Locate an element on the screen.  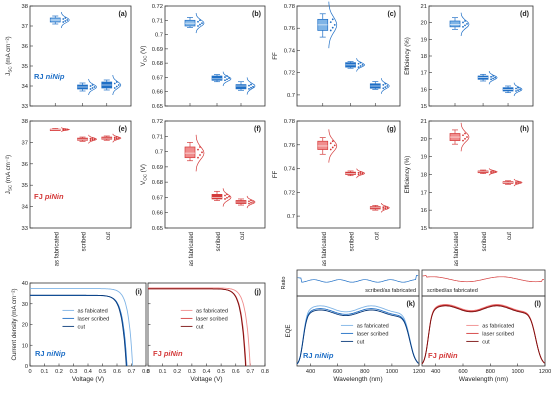
y-tick-label: 0.65 is located at coordinates (157, 107).